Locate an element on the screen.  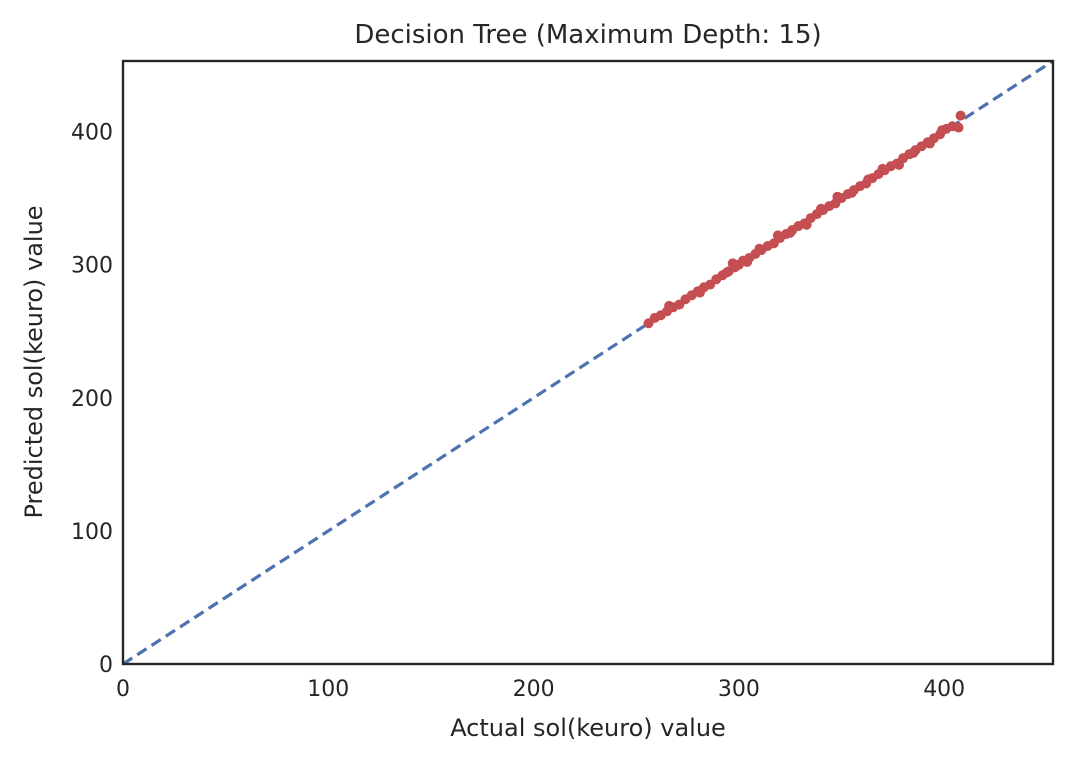
y-axis-label: Predicted sol(keuro) value is located at coordinates (34, 361).